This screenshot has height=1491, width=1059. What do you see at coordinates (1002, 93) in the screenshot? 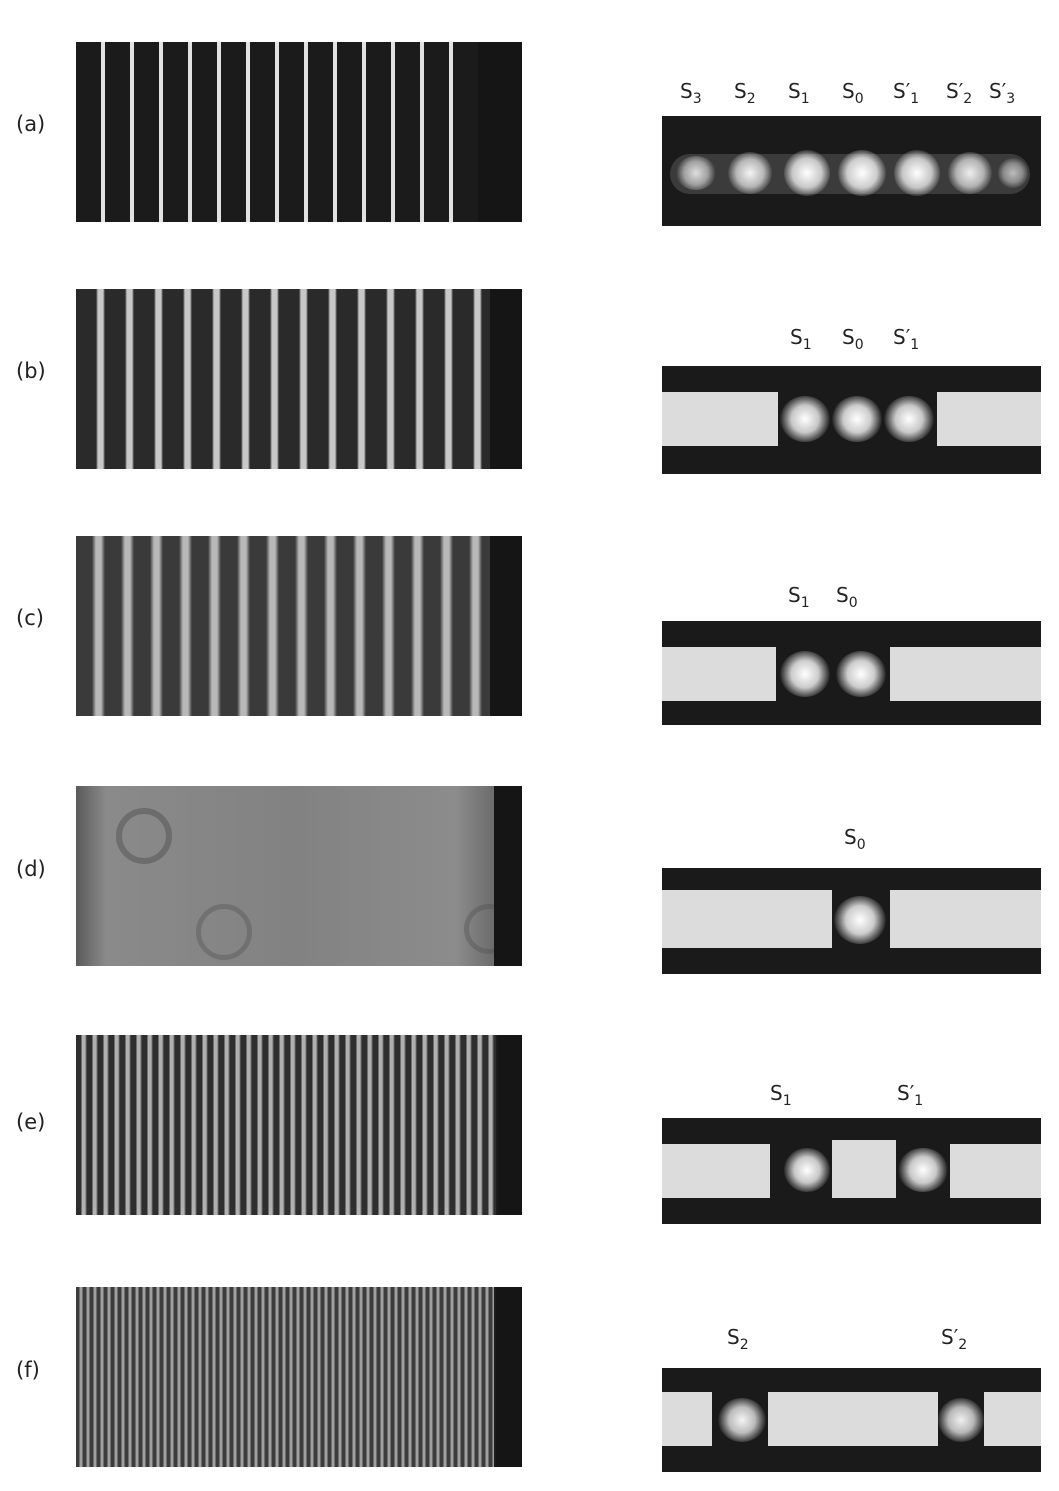
I see `spectral-label: S′3` at bounding box center [1002, 93].